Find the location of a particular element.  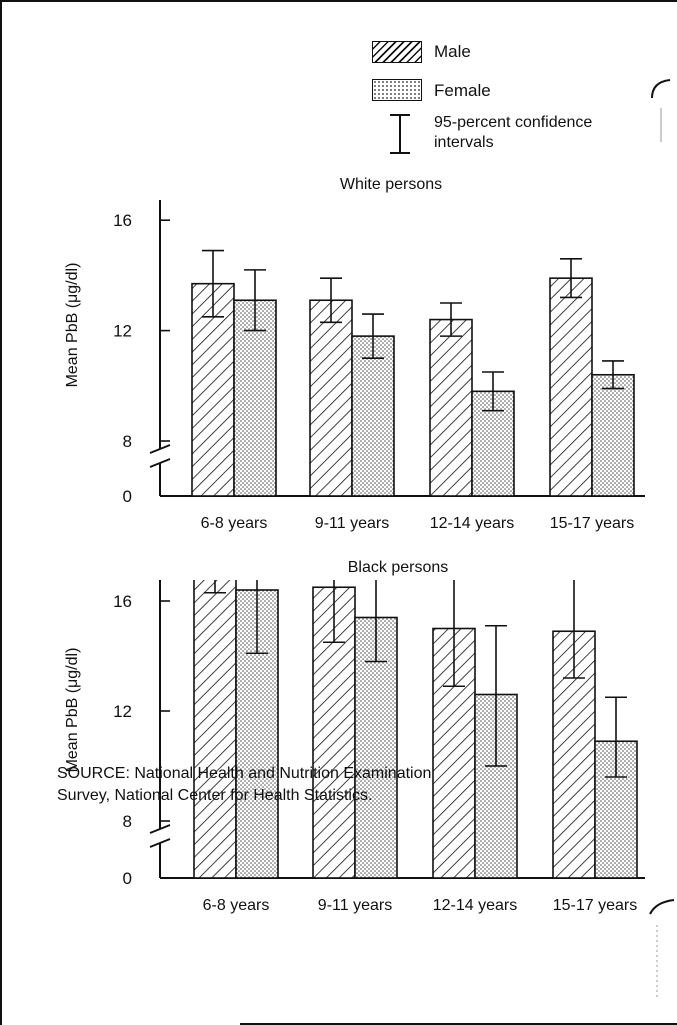

black-y-tick-label: 8 is located at coordinates (127, 821).